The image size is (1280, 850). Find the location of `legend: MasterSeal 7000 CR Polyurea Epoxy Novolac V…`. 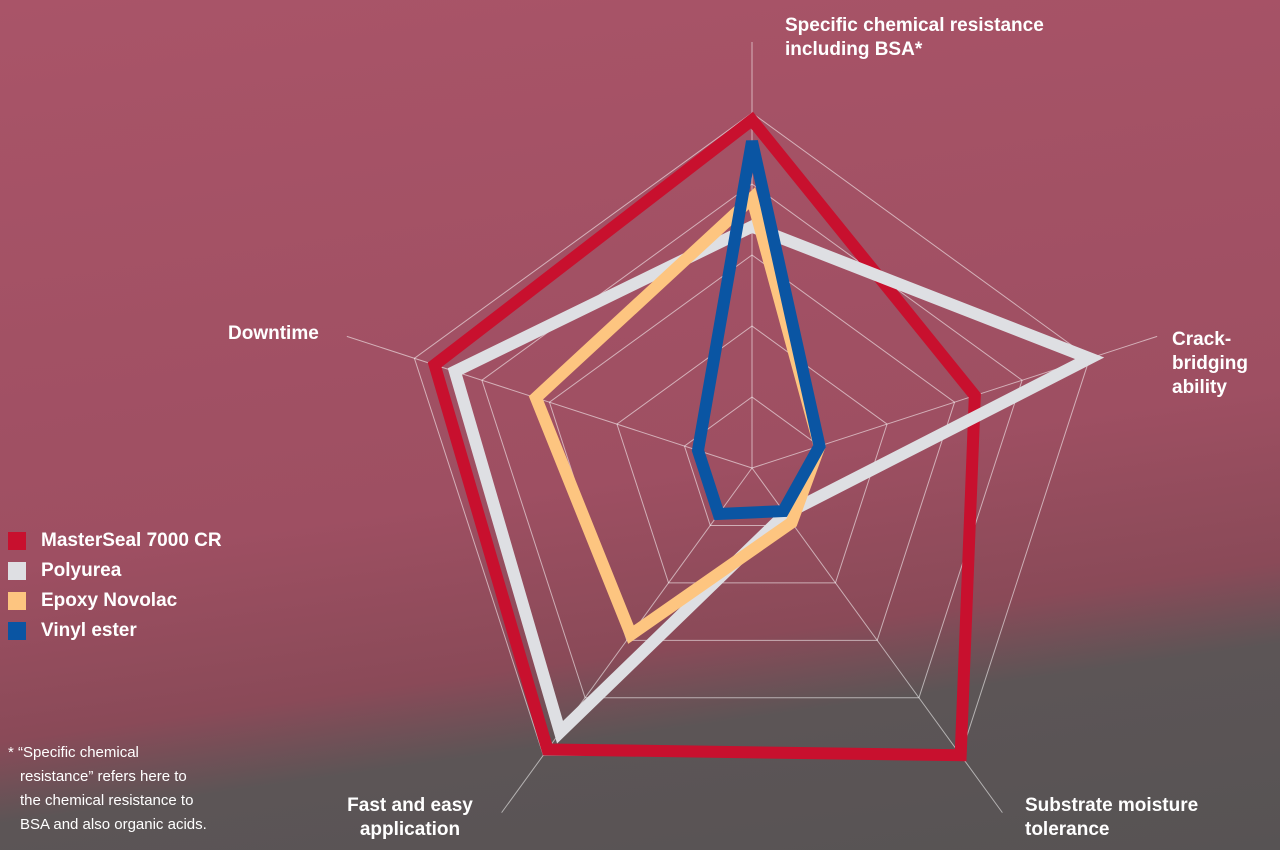

legend: MasterSeal 7000 CR Polyurea Epoxy Novolac V… is located at coordinates (115, 586).